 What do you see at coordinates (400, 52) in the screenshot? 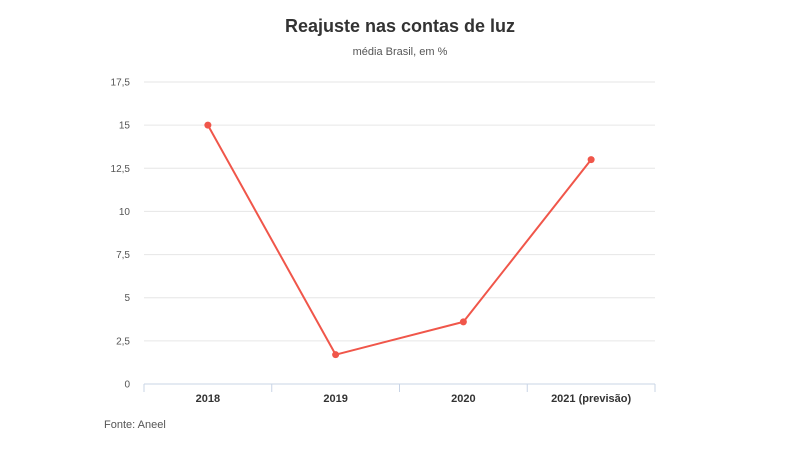
I see `chart-subtitle: média Brasil, em %` at bounding box center [400, 52].